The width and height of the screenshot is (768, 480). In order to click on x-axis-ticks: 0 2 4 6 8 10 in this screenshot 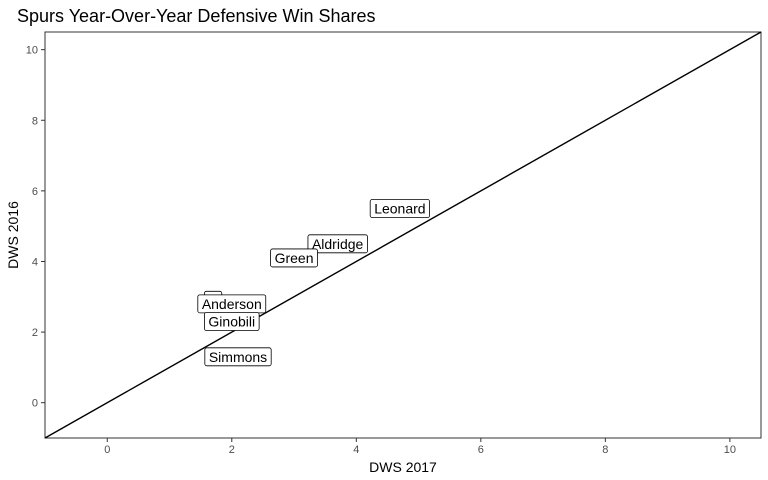, I will do `click(420, 447)`.